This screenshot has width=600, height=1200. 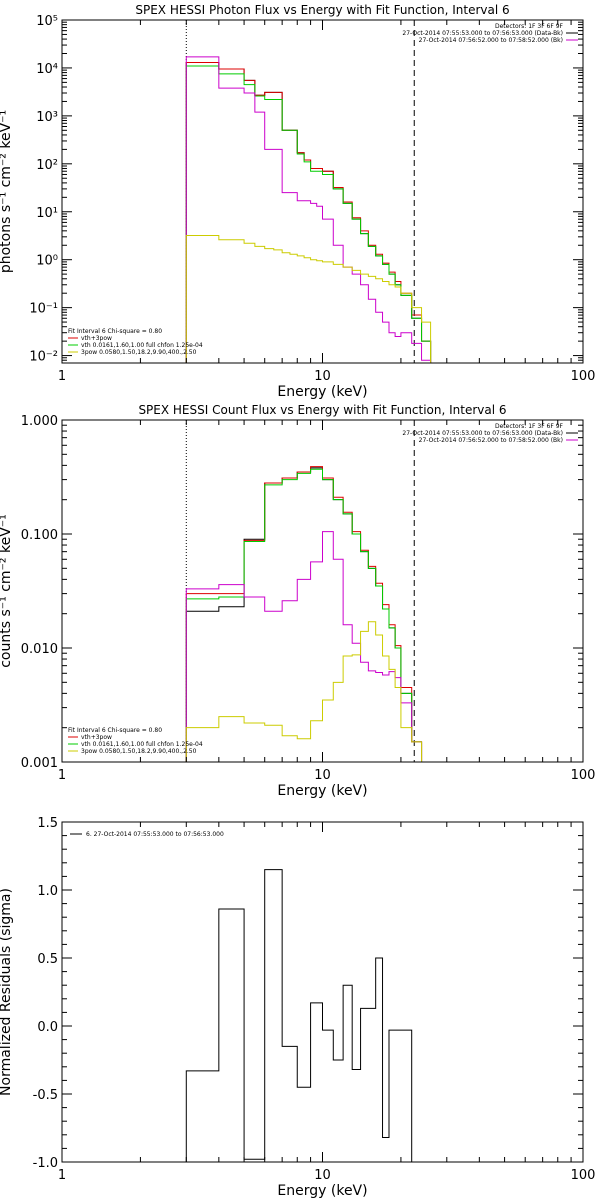 I want to click on y-tick-label: 0.5, so click(x=47, y=959).